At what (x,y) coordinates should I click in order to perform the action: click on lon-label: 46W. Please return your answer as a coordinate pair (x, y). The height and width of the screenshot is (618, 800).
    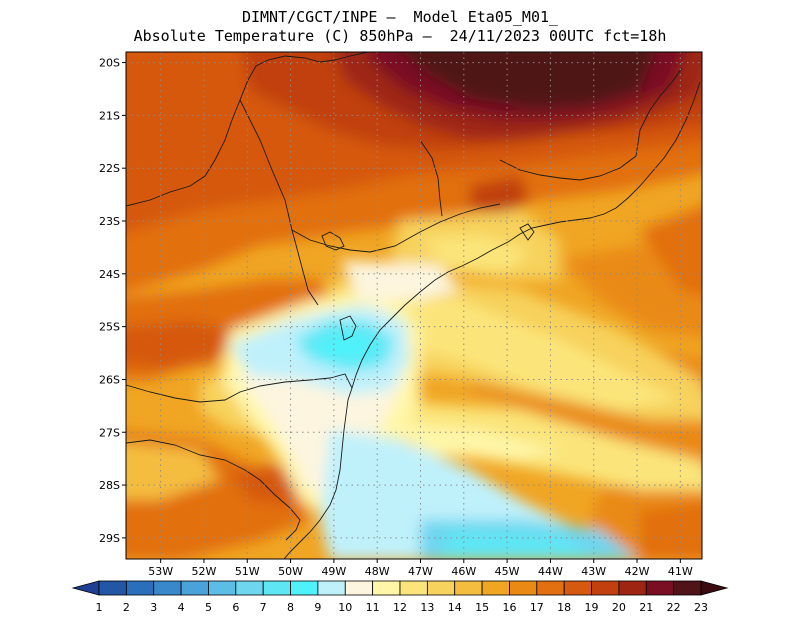
    Looking at the image, I should click on (463, 571).